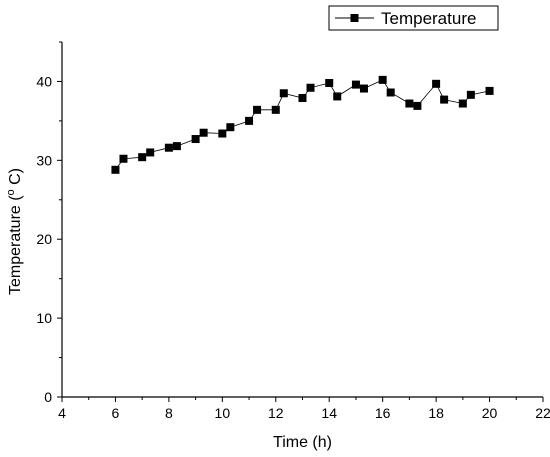 The image size is (550, 457). What do you see at coordinates (44, 160) in the screenshot?
I see `y-tick-label: 30` at bounding box center [44, 160].